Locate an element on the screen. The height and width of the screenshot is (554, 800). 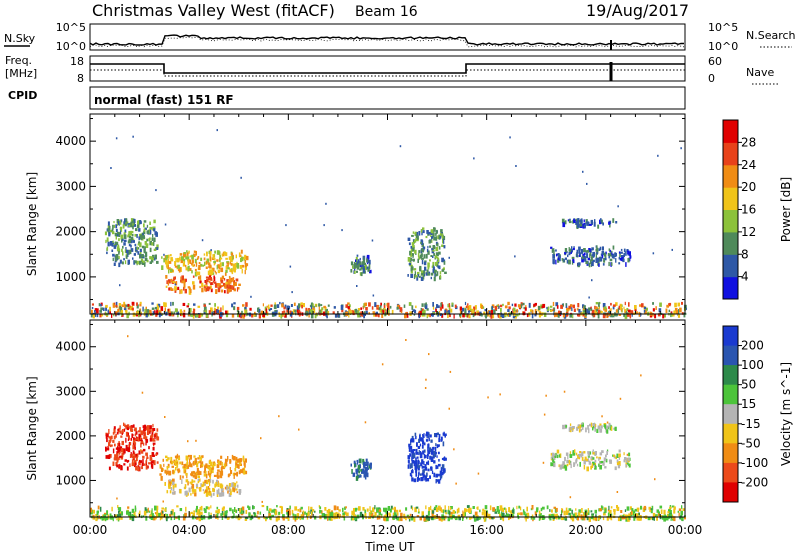
y-tick-label: 4000 is located at coordinates (70, 141).